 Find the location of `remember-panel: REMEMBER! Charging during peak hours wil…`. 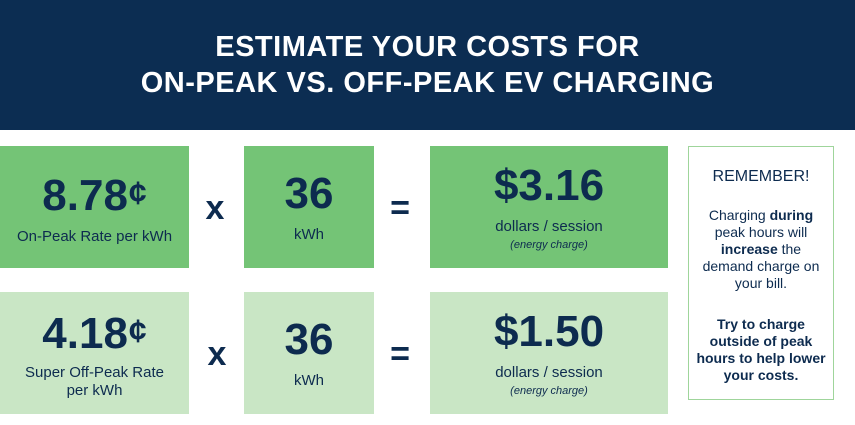

remember-panel: REMEMBER! Charging during peak hours wil… is located at coordinates (761, 273).